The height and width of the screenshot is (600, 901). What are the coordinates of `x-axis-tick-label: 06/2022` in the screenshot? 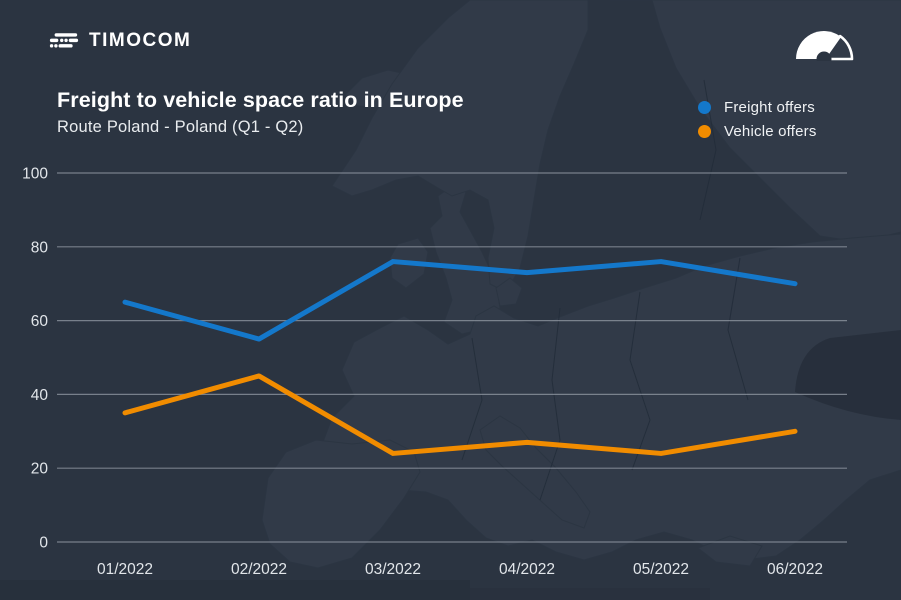 It's located at (795, 569).